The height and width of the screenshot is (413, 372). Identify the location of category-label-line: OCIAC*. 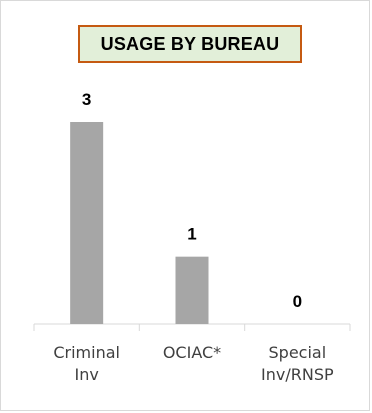
(192, 352).